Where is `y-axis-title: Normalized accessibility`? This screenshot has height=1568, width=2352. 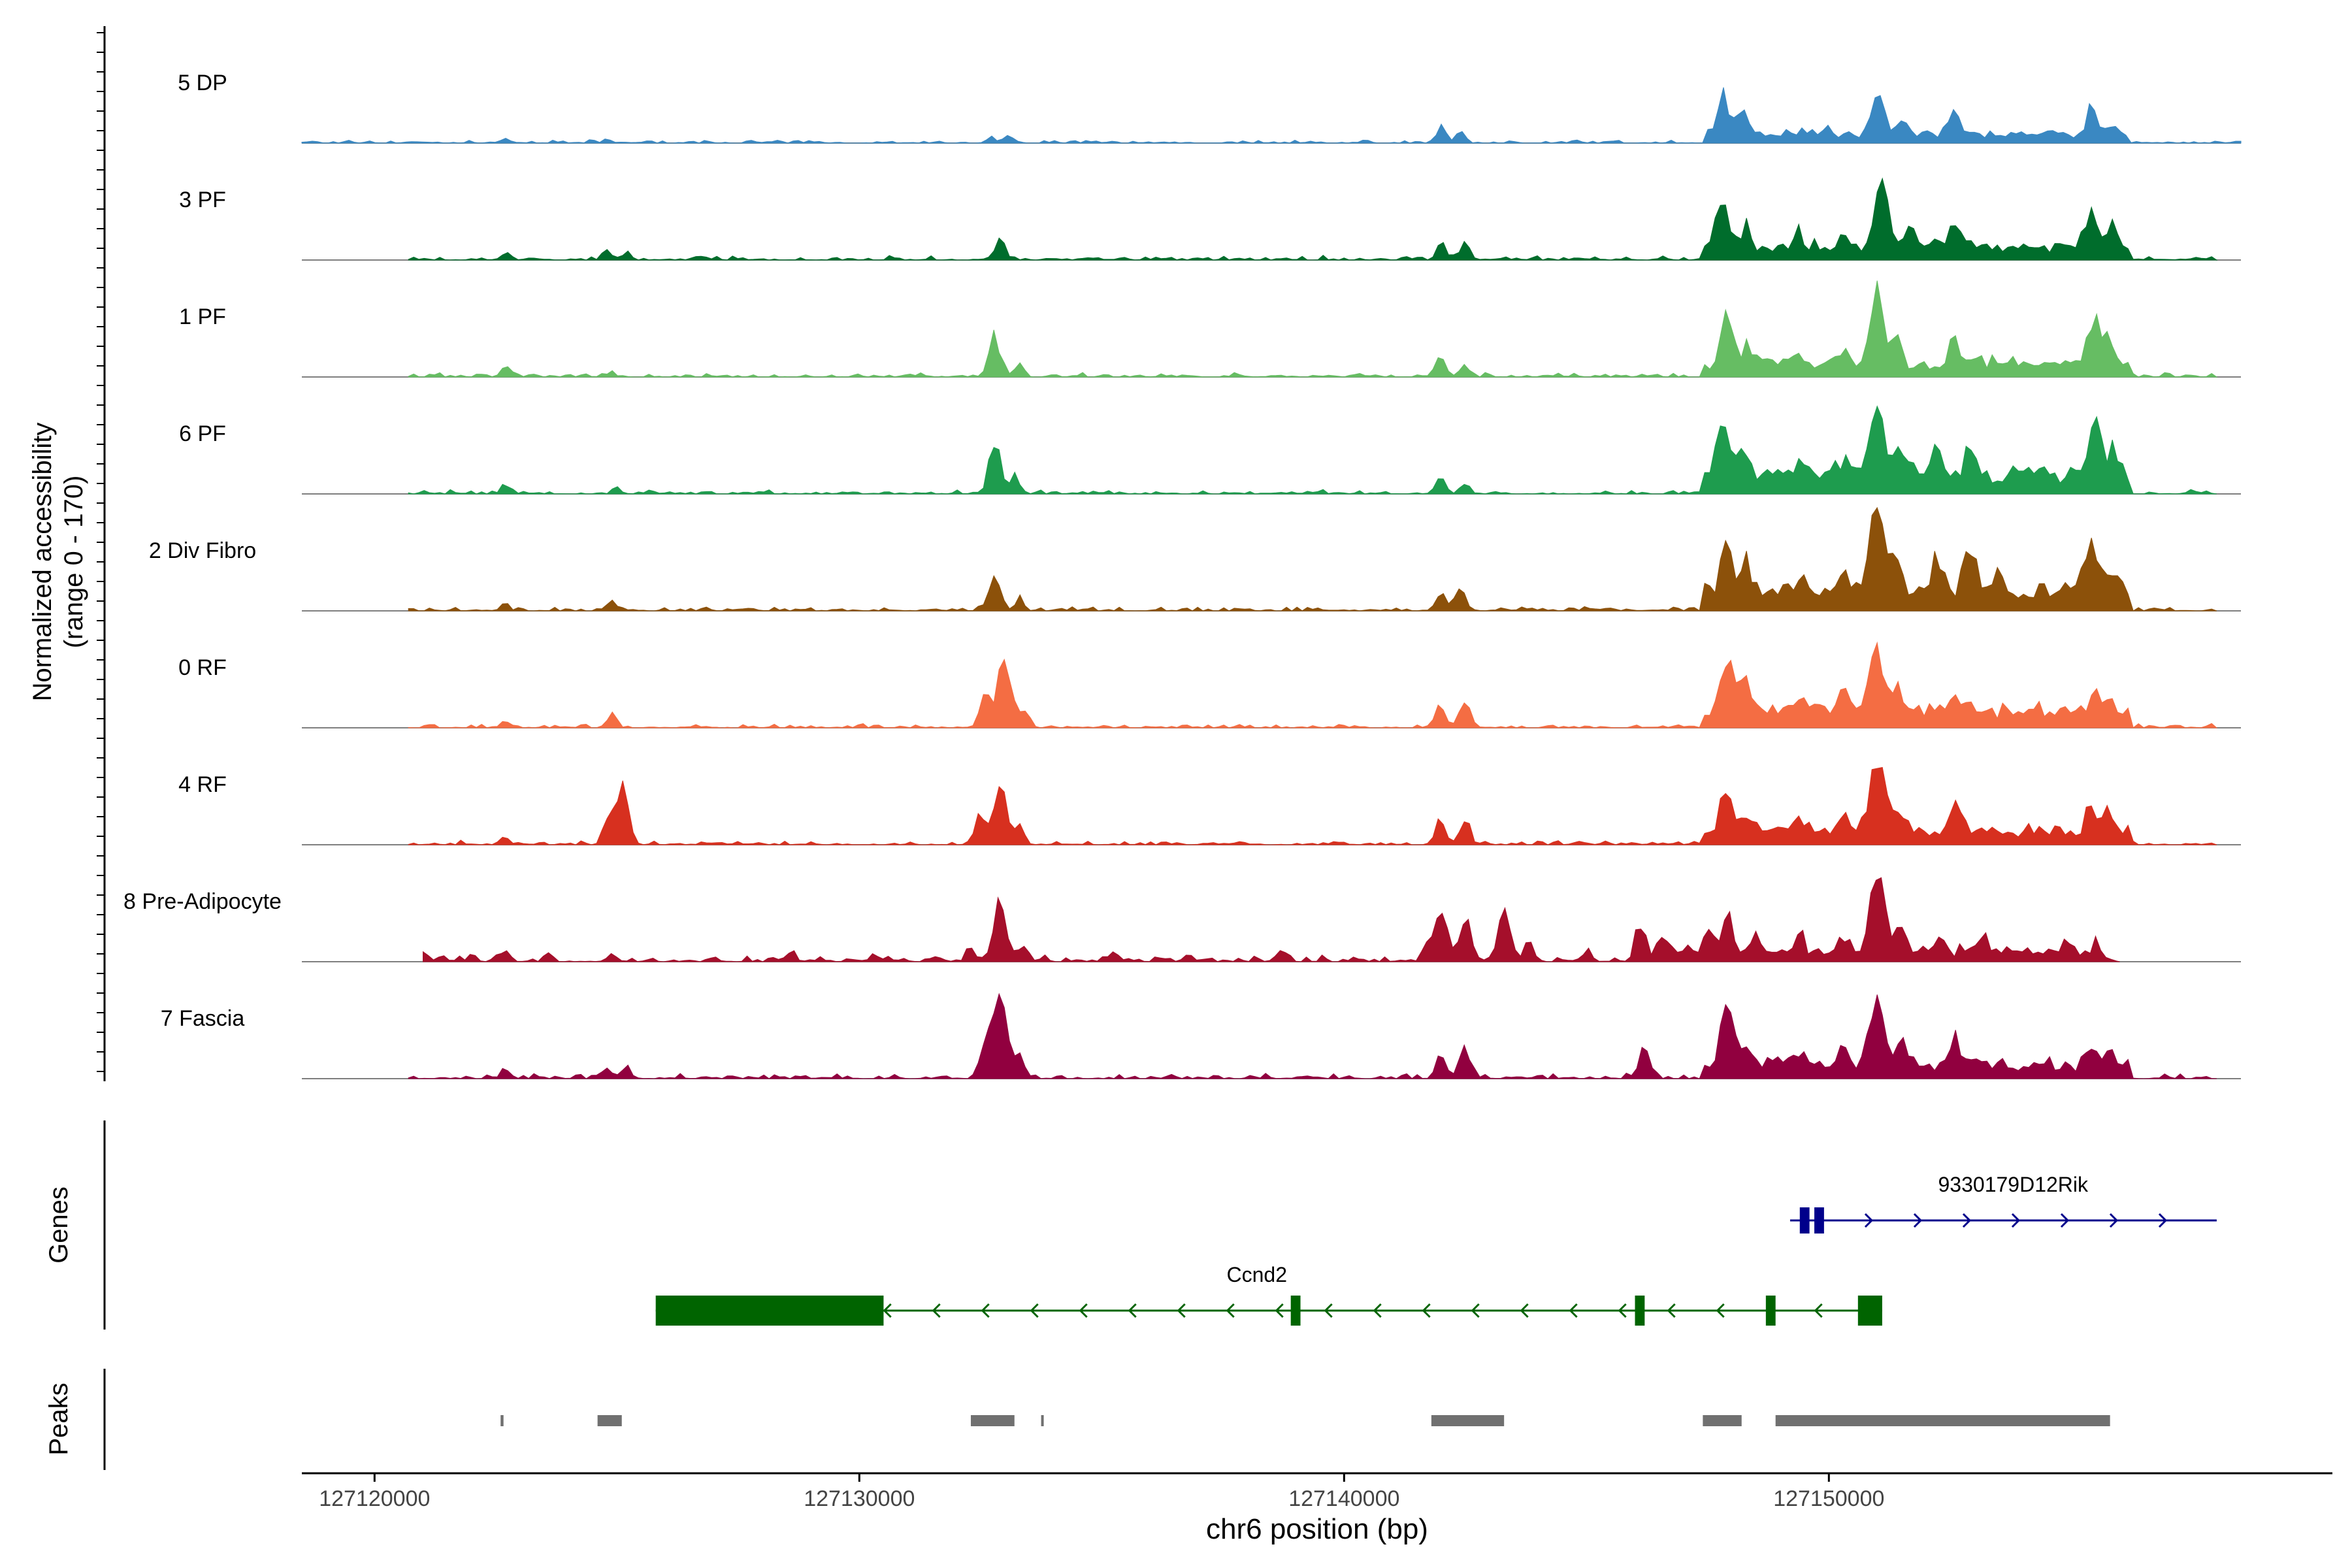 y-axis-title: Normalized accessibility is located at coordinates (42, 562).